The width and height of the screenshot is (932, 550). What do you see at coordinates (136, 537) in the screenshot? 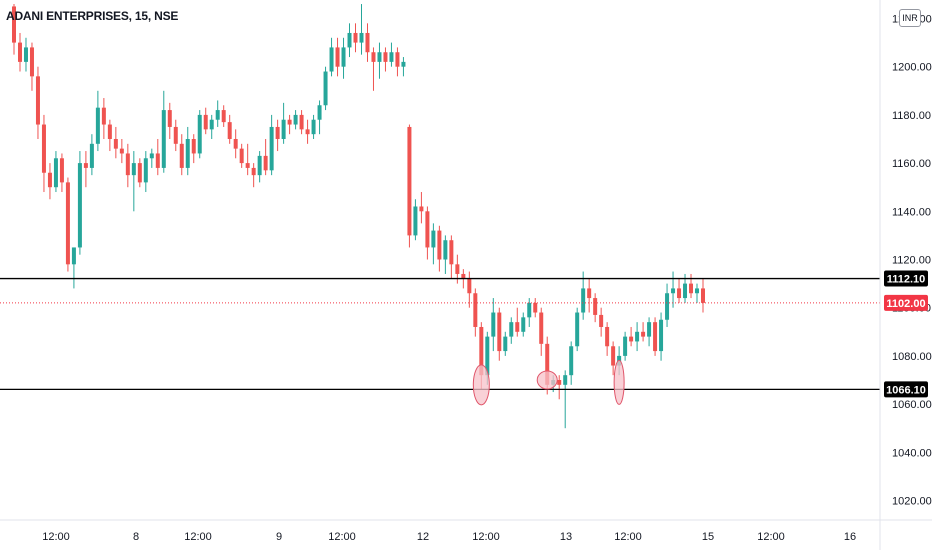
I see `x-tick-label: 8` at bounding box center [136, 537].